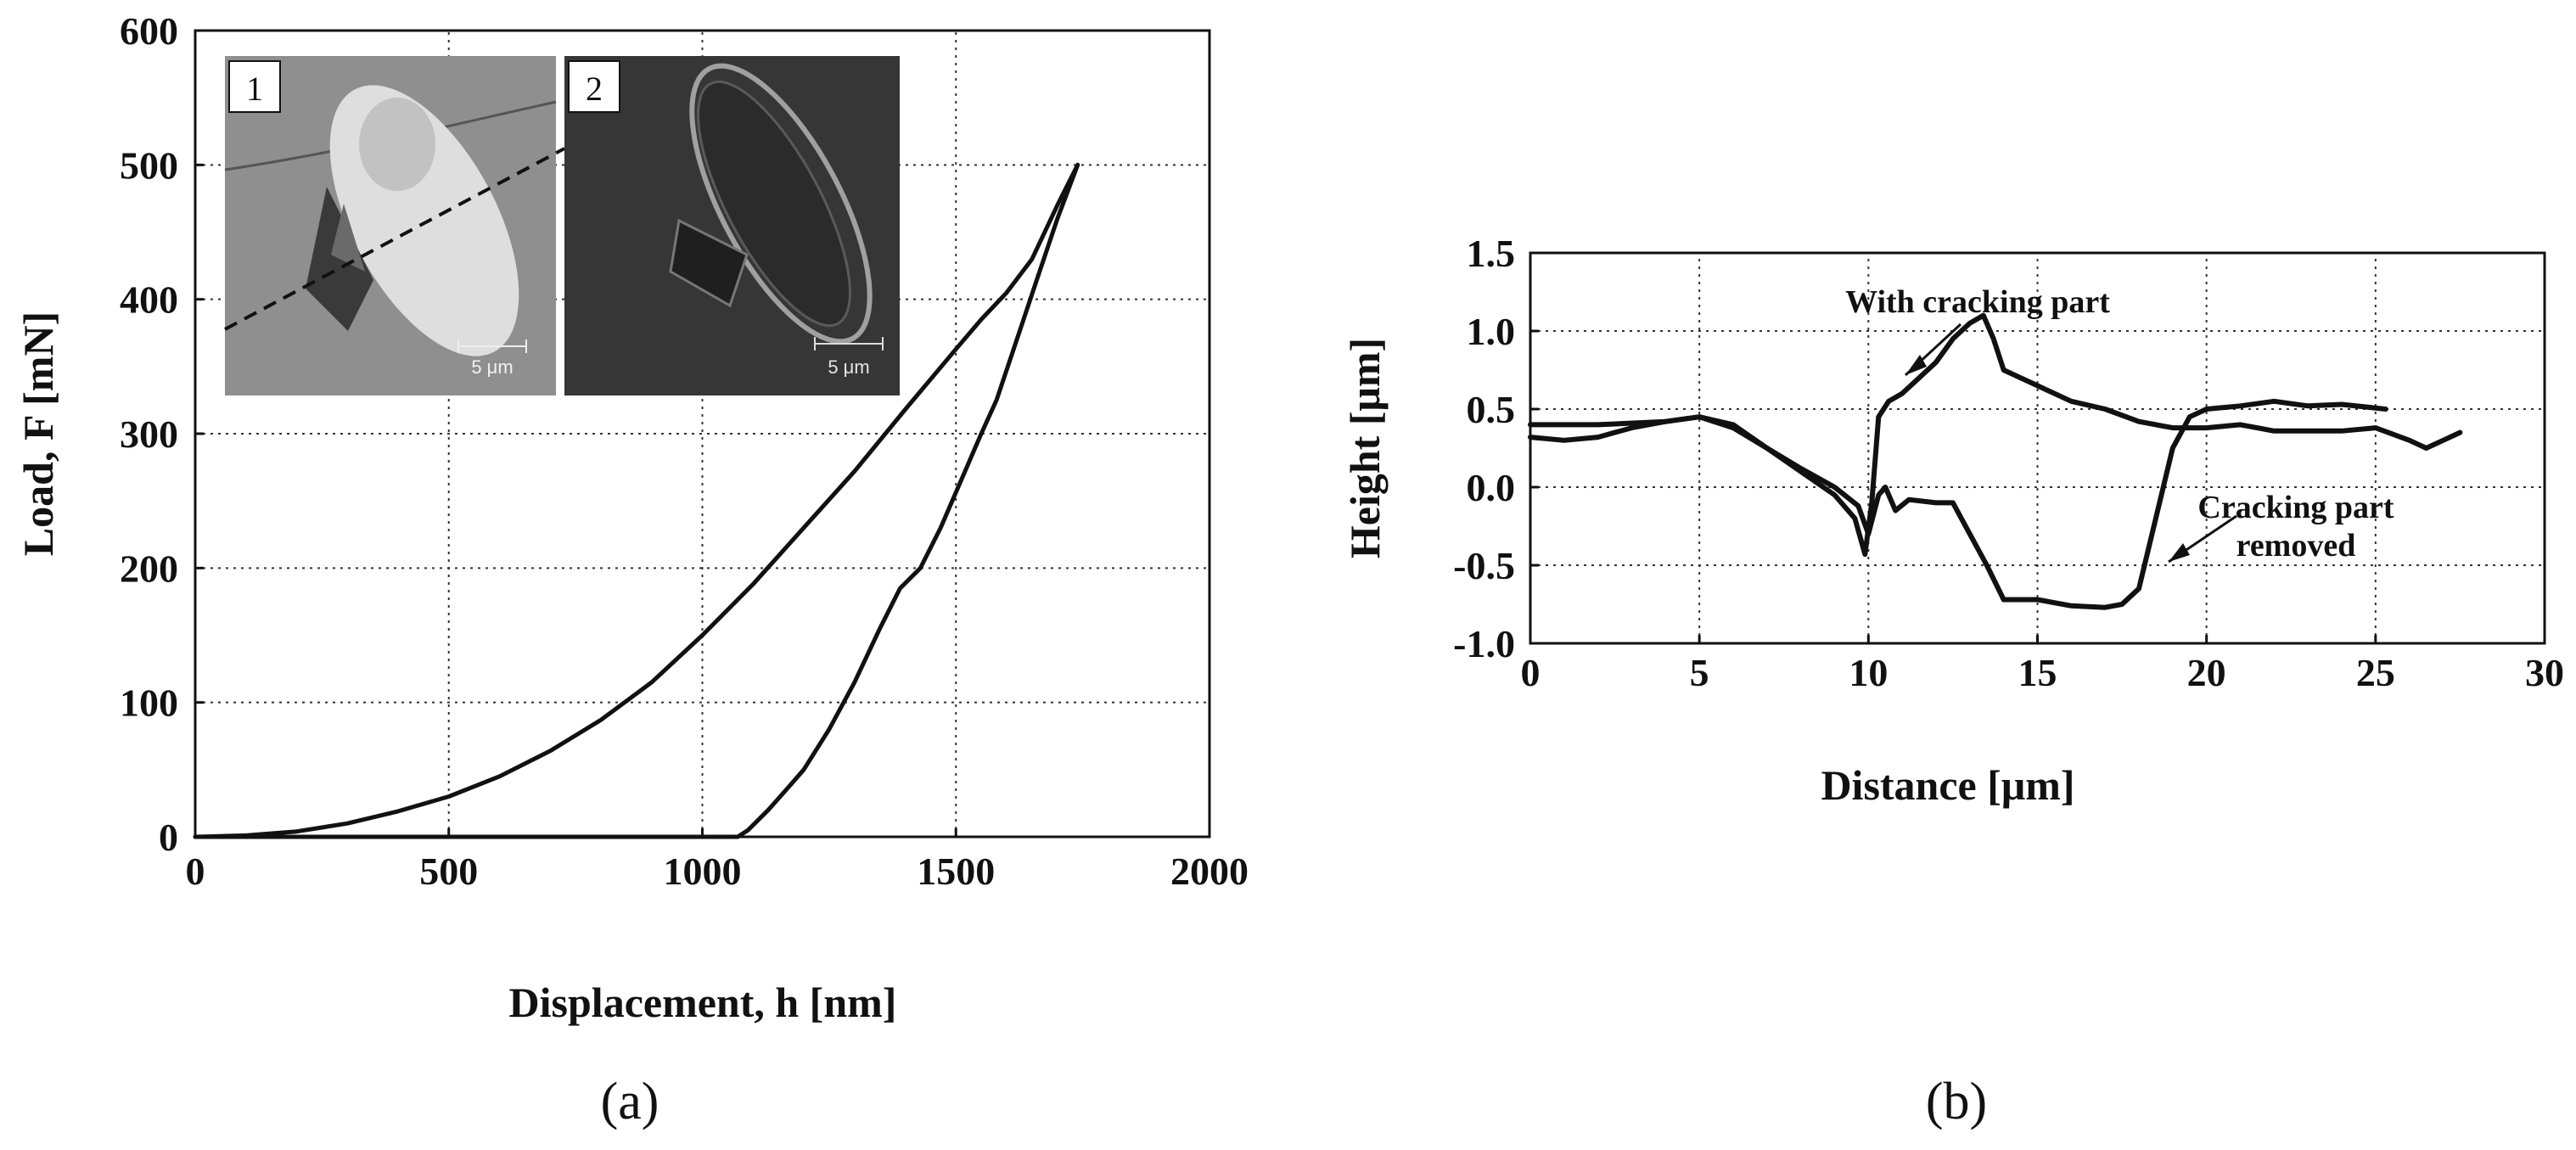 The height and width of the screenshot is (1150, 2576). Describe the element at coordinates (2296, 546) in the screenshot. I see `annotation-cracking-part-removed-line2: removed` at that location.